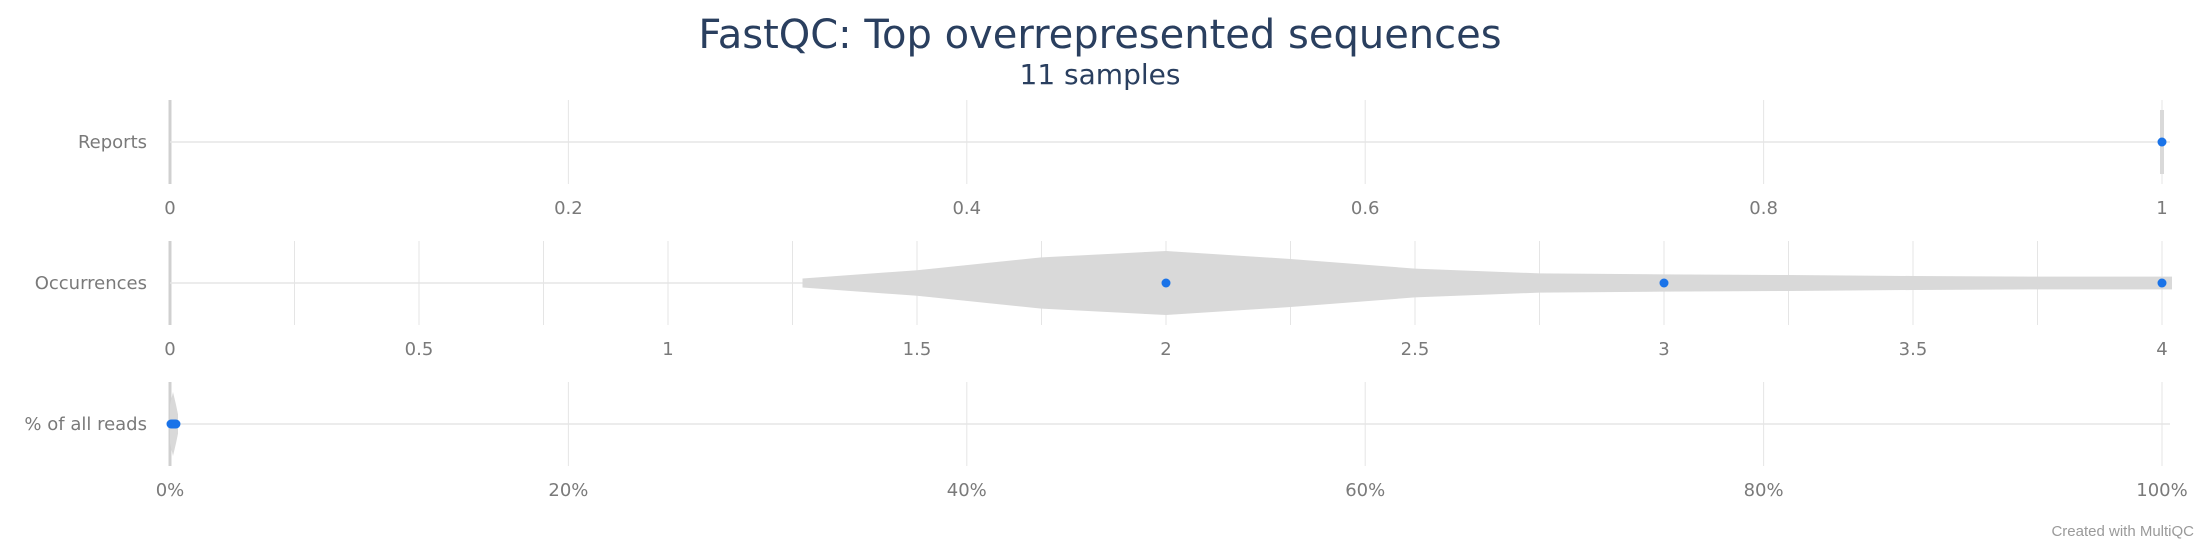  What do you see at coordinates (419, 349) in the screenshot?
I see `tick-label: 0.5` at bounding box center [419, 349].